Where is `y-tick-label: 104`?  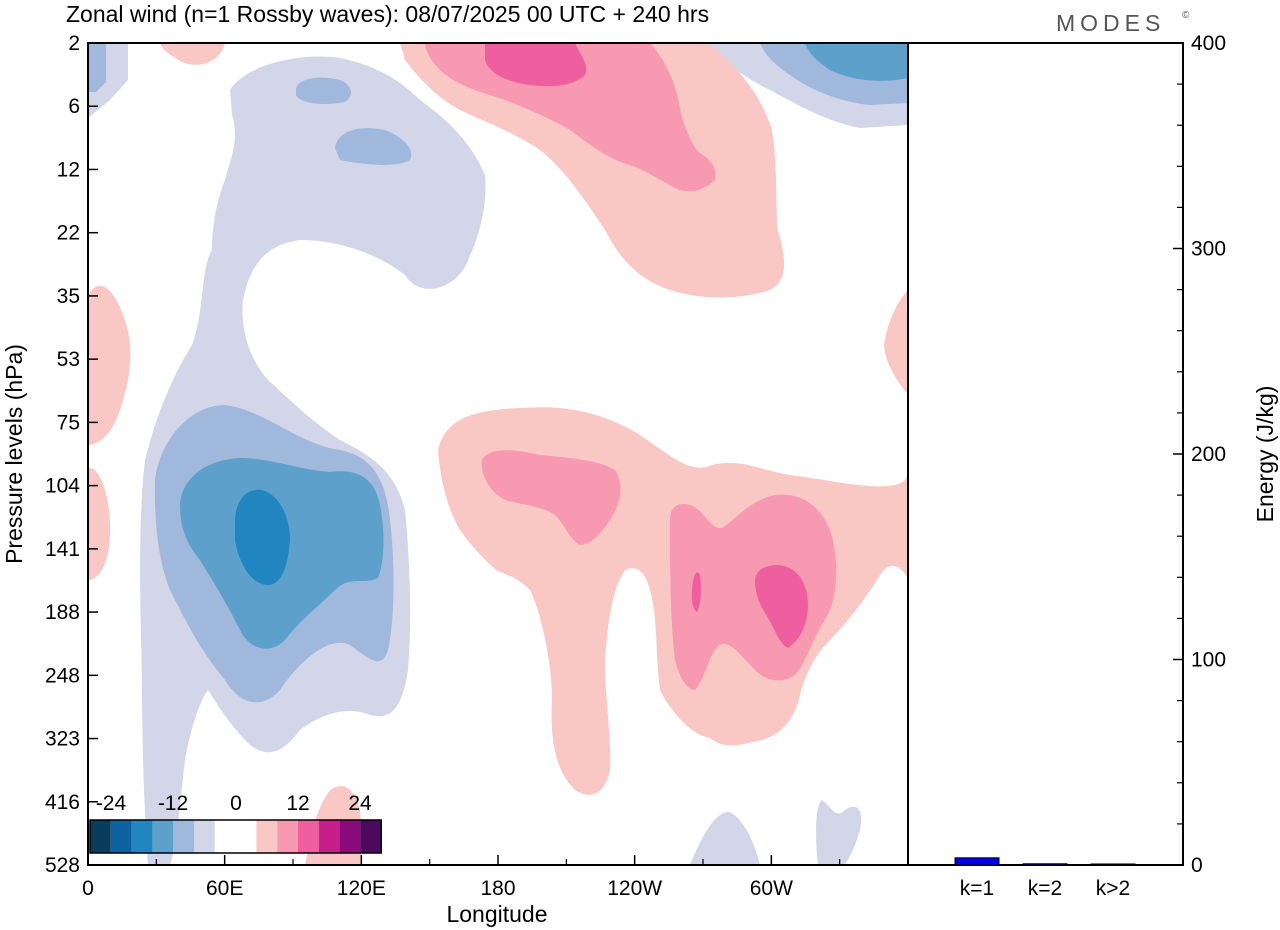
y-tick-label: 104 is located at coordinates (62, 486).